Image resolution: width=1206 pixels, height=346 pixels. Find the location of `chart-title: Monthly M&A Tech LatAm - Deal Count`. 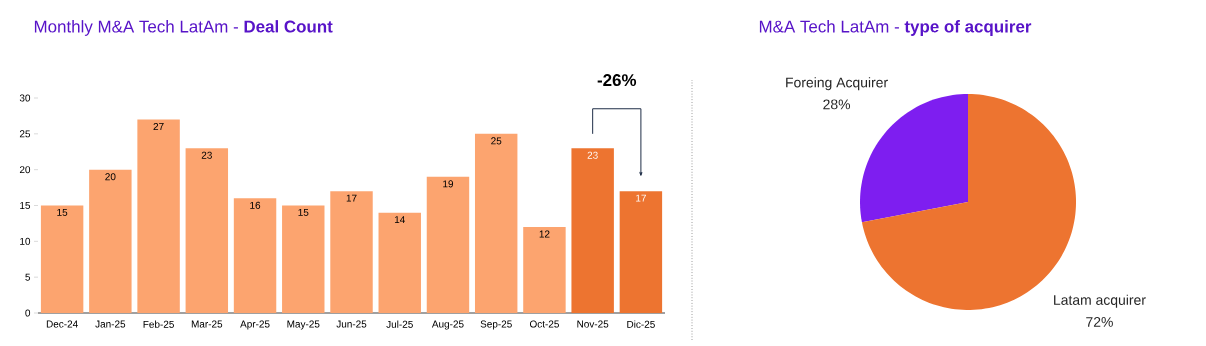

chart-title: Monthly M&A Tech LatAm - Deal Count is located at coordinates (183, 28).